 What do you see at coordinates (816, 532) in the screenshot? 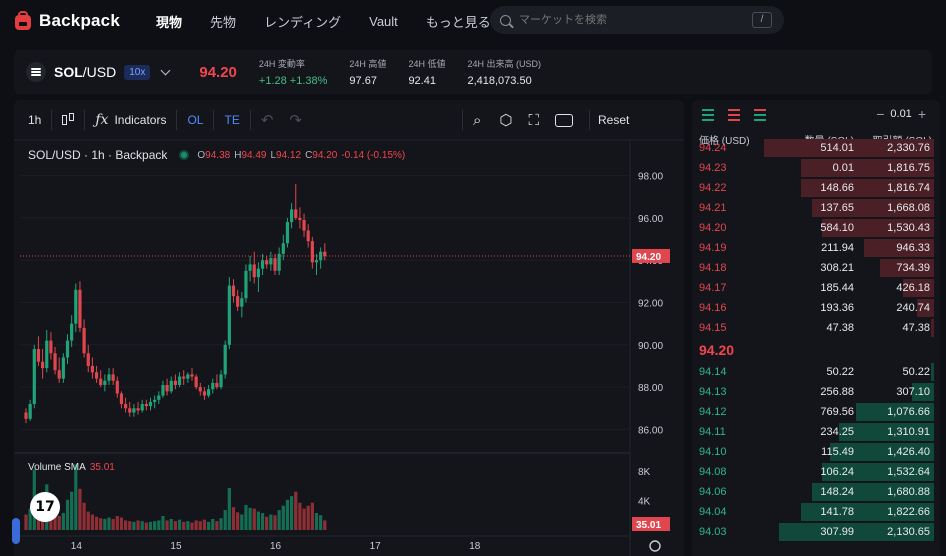
I see `bid-row: 94.03 307.99 2,130.65` at bounding box center [816, 532].